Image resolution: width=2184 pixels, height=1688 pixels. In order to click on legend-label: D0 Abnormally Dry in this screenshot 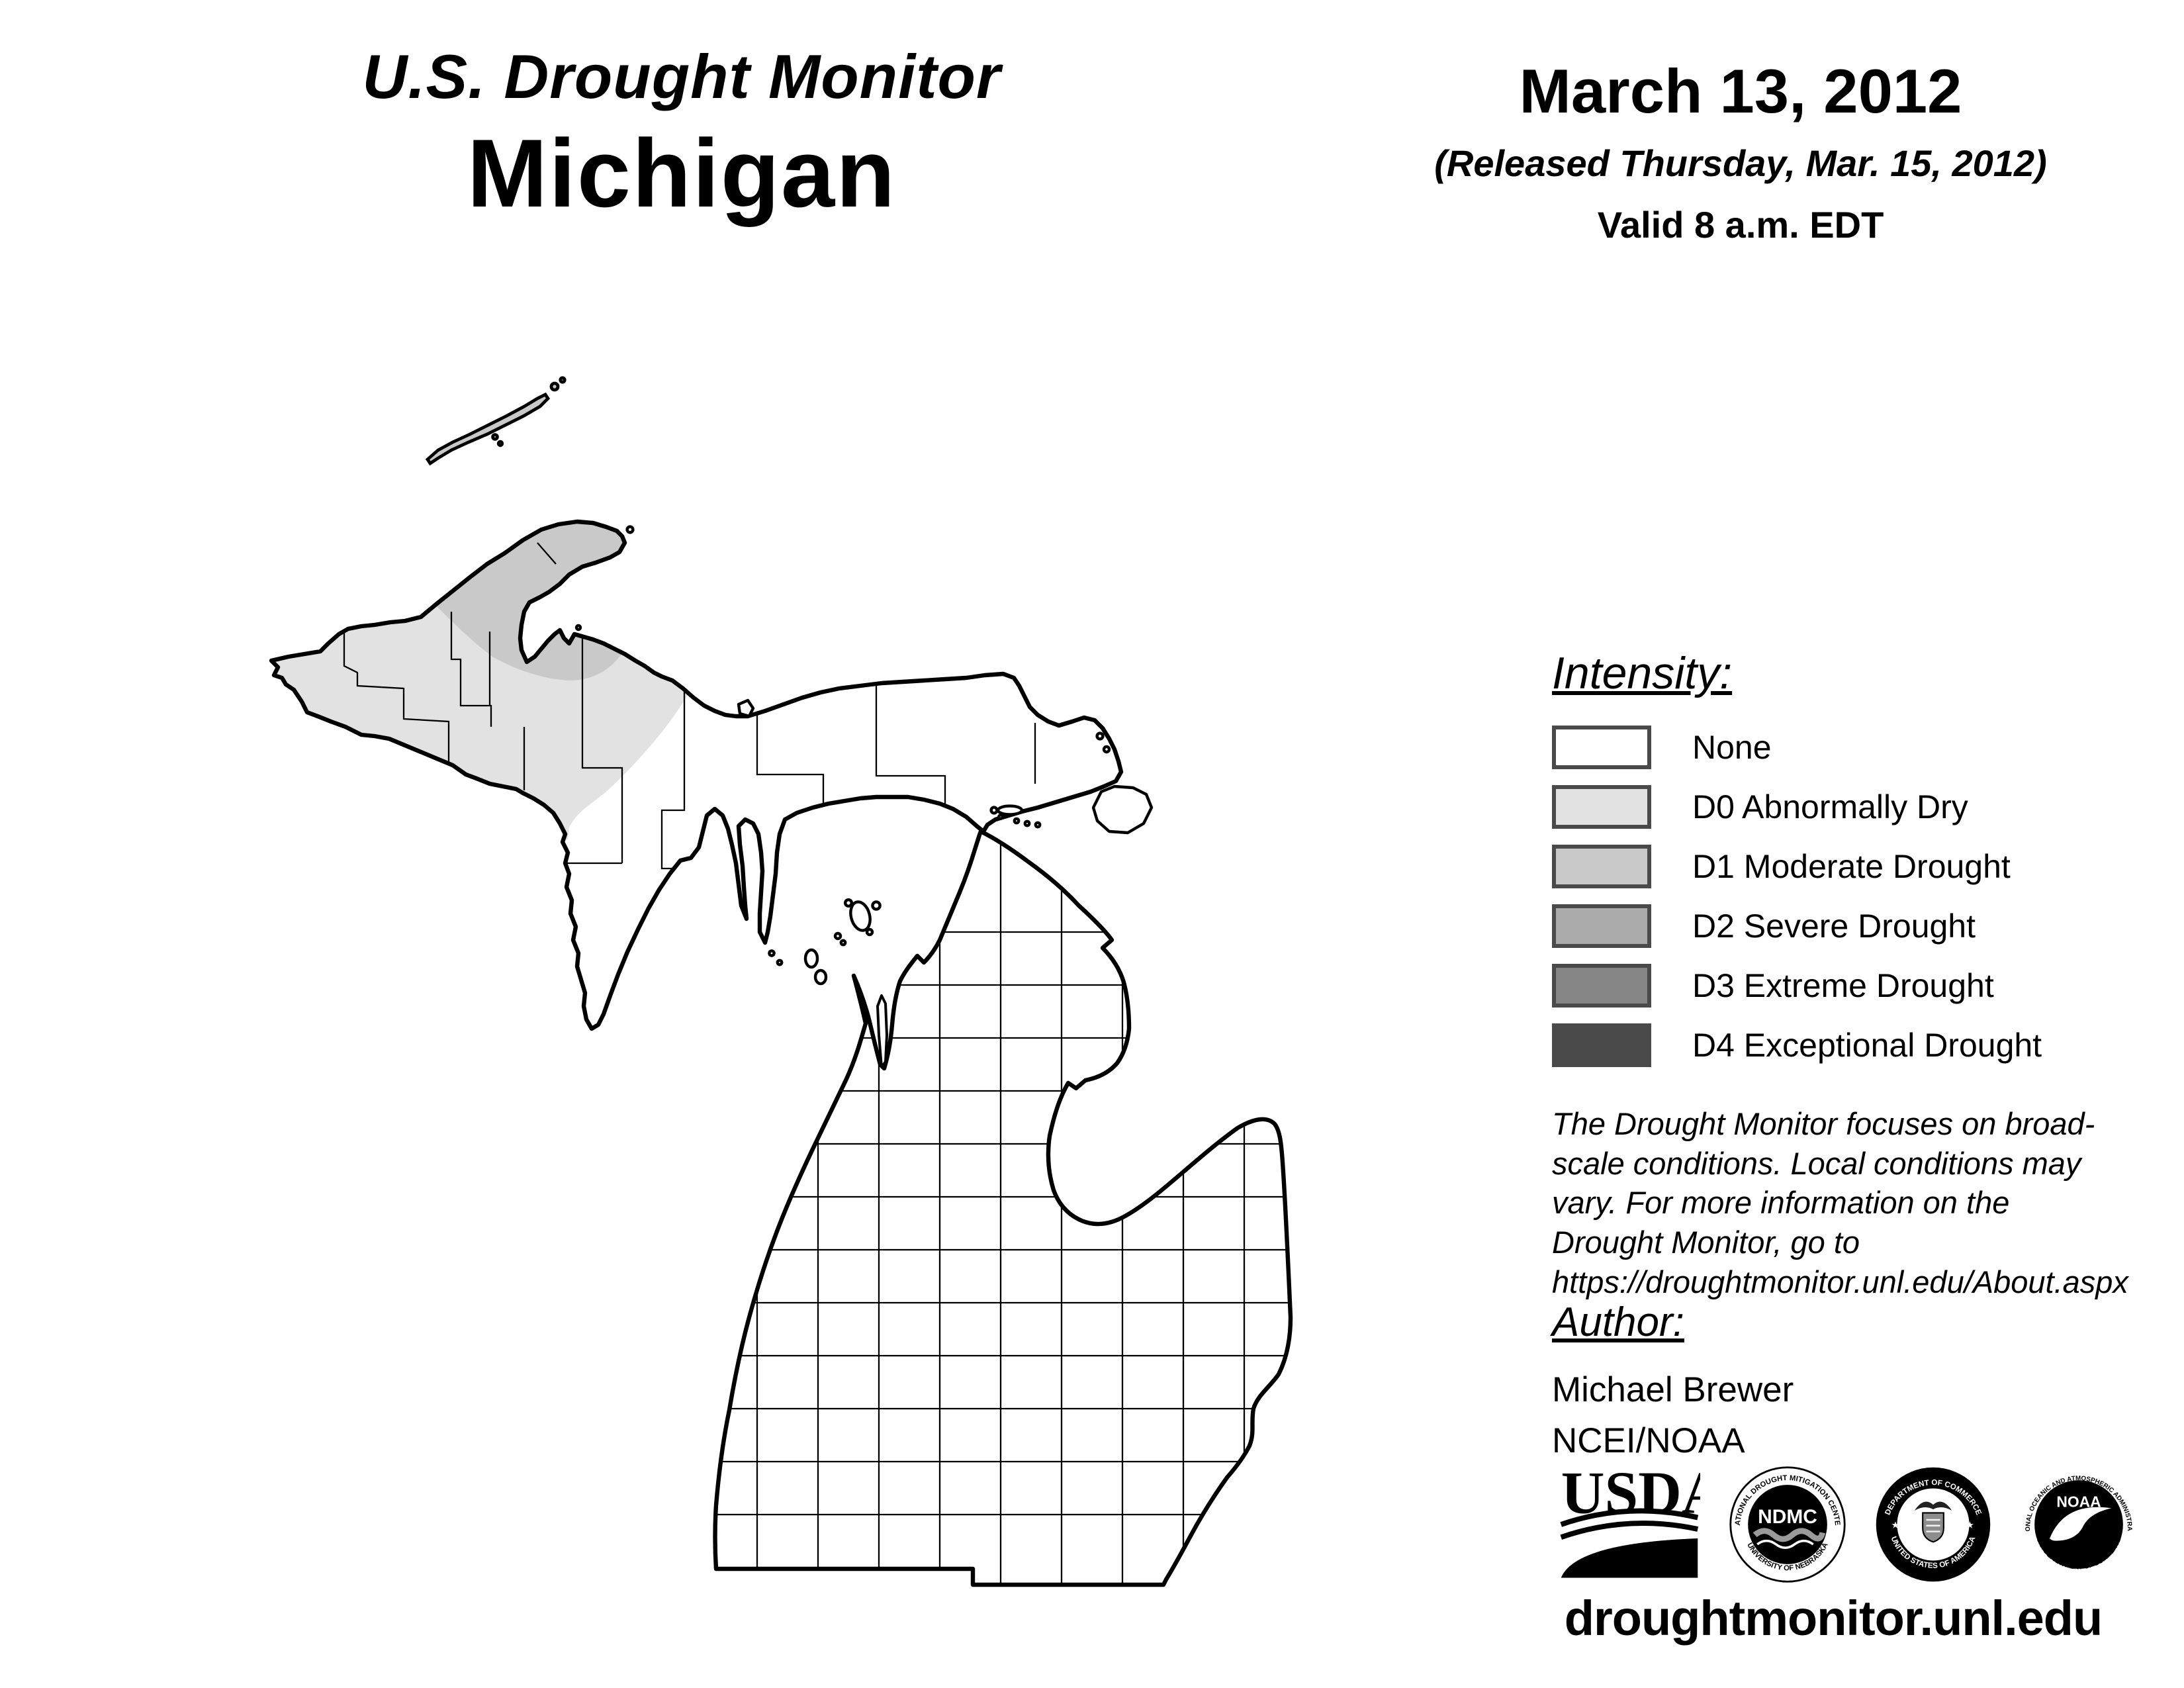, I will do `click(1830, 806)`.